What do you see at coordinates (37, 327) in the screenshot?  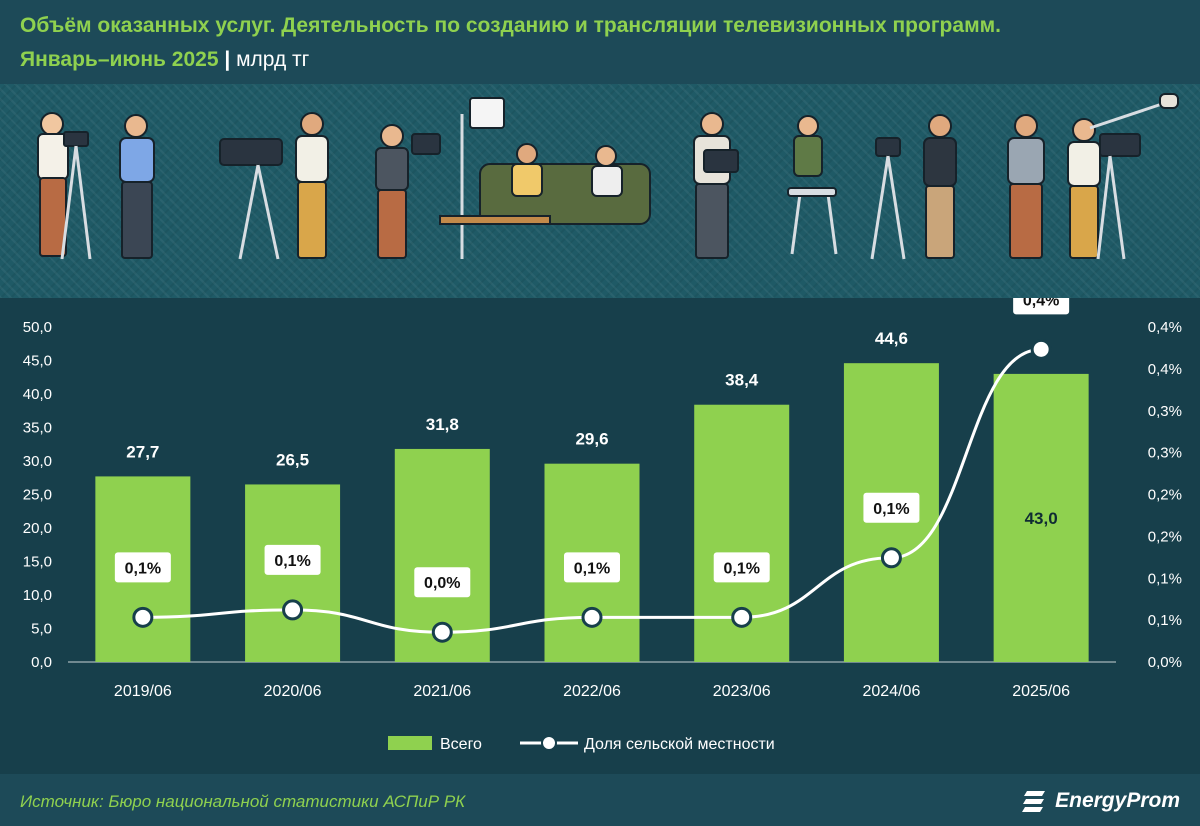 I see `y-left-tick-label: 50,0` at bounding box center [37, 327].